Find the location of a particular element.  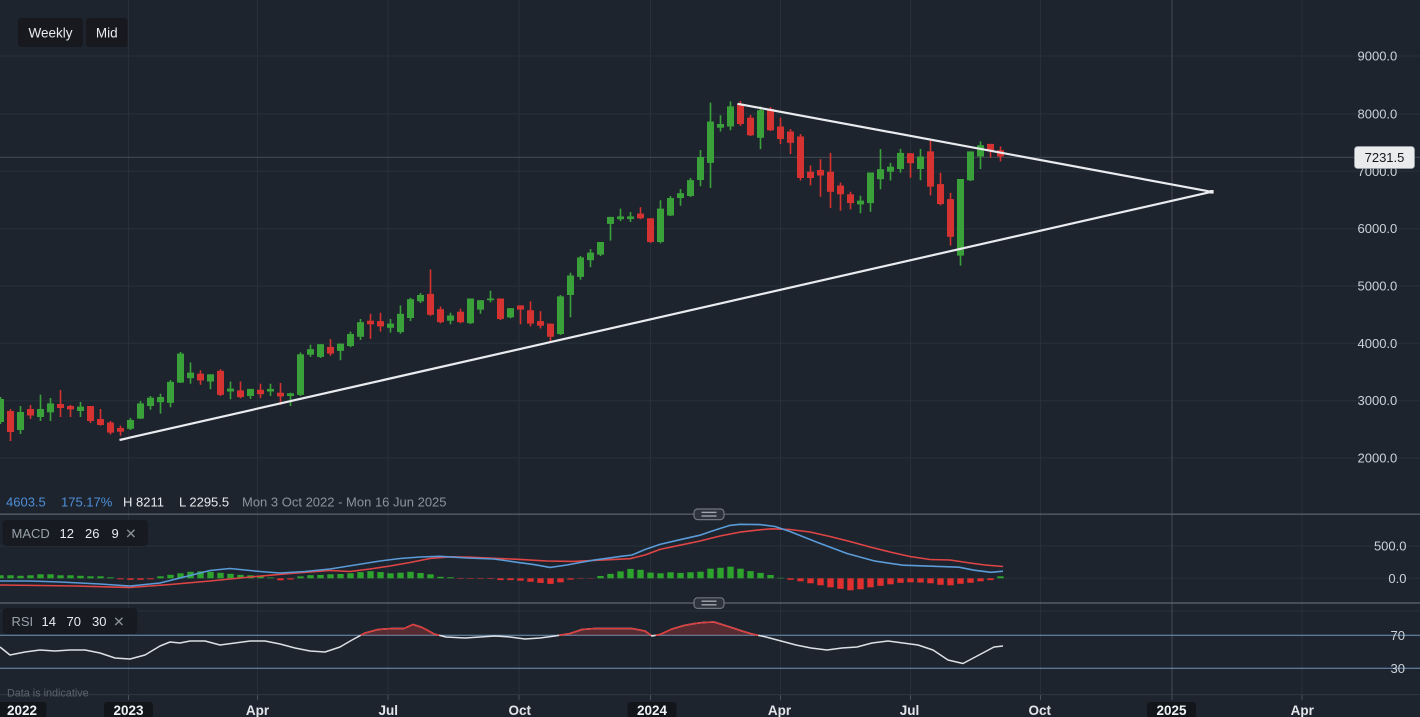

svg-text: 2000.0 is located at coordinates (1378, 458).